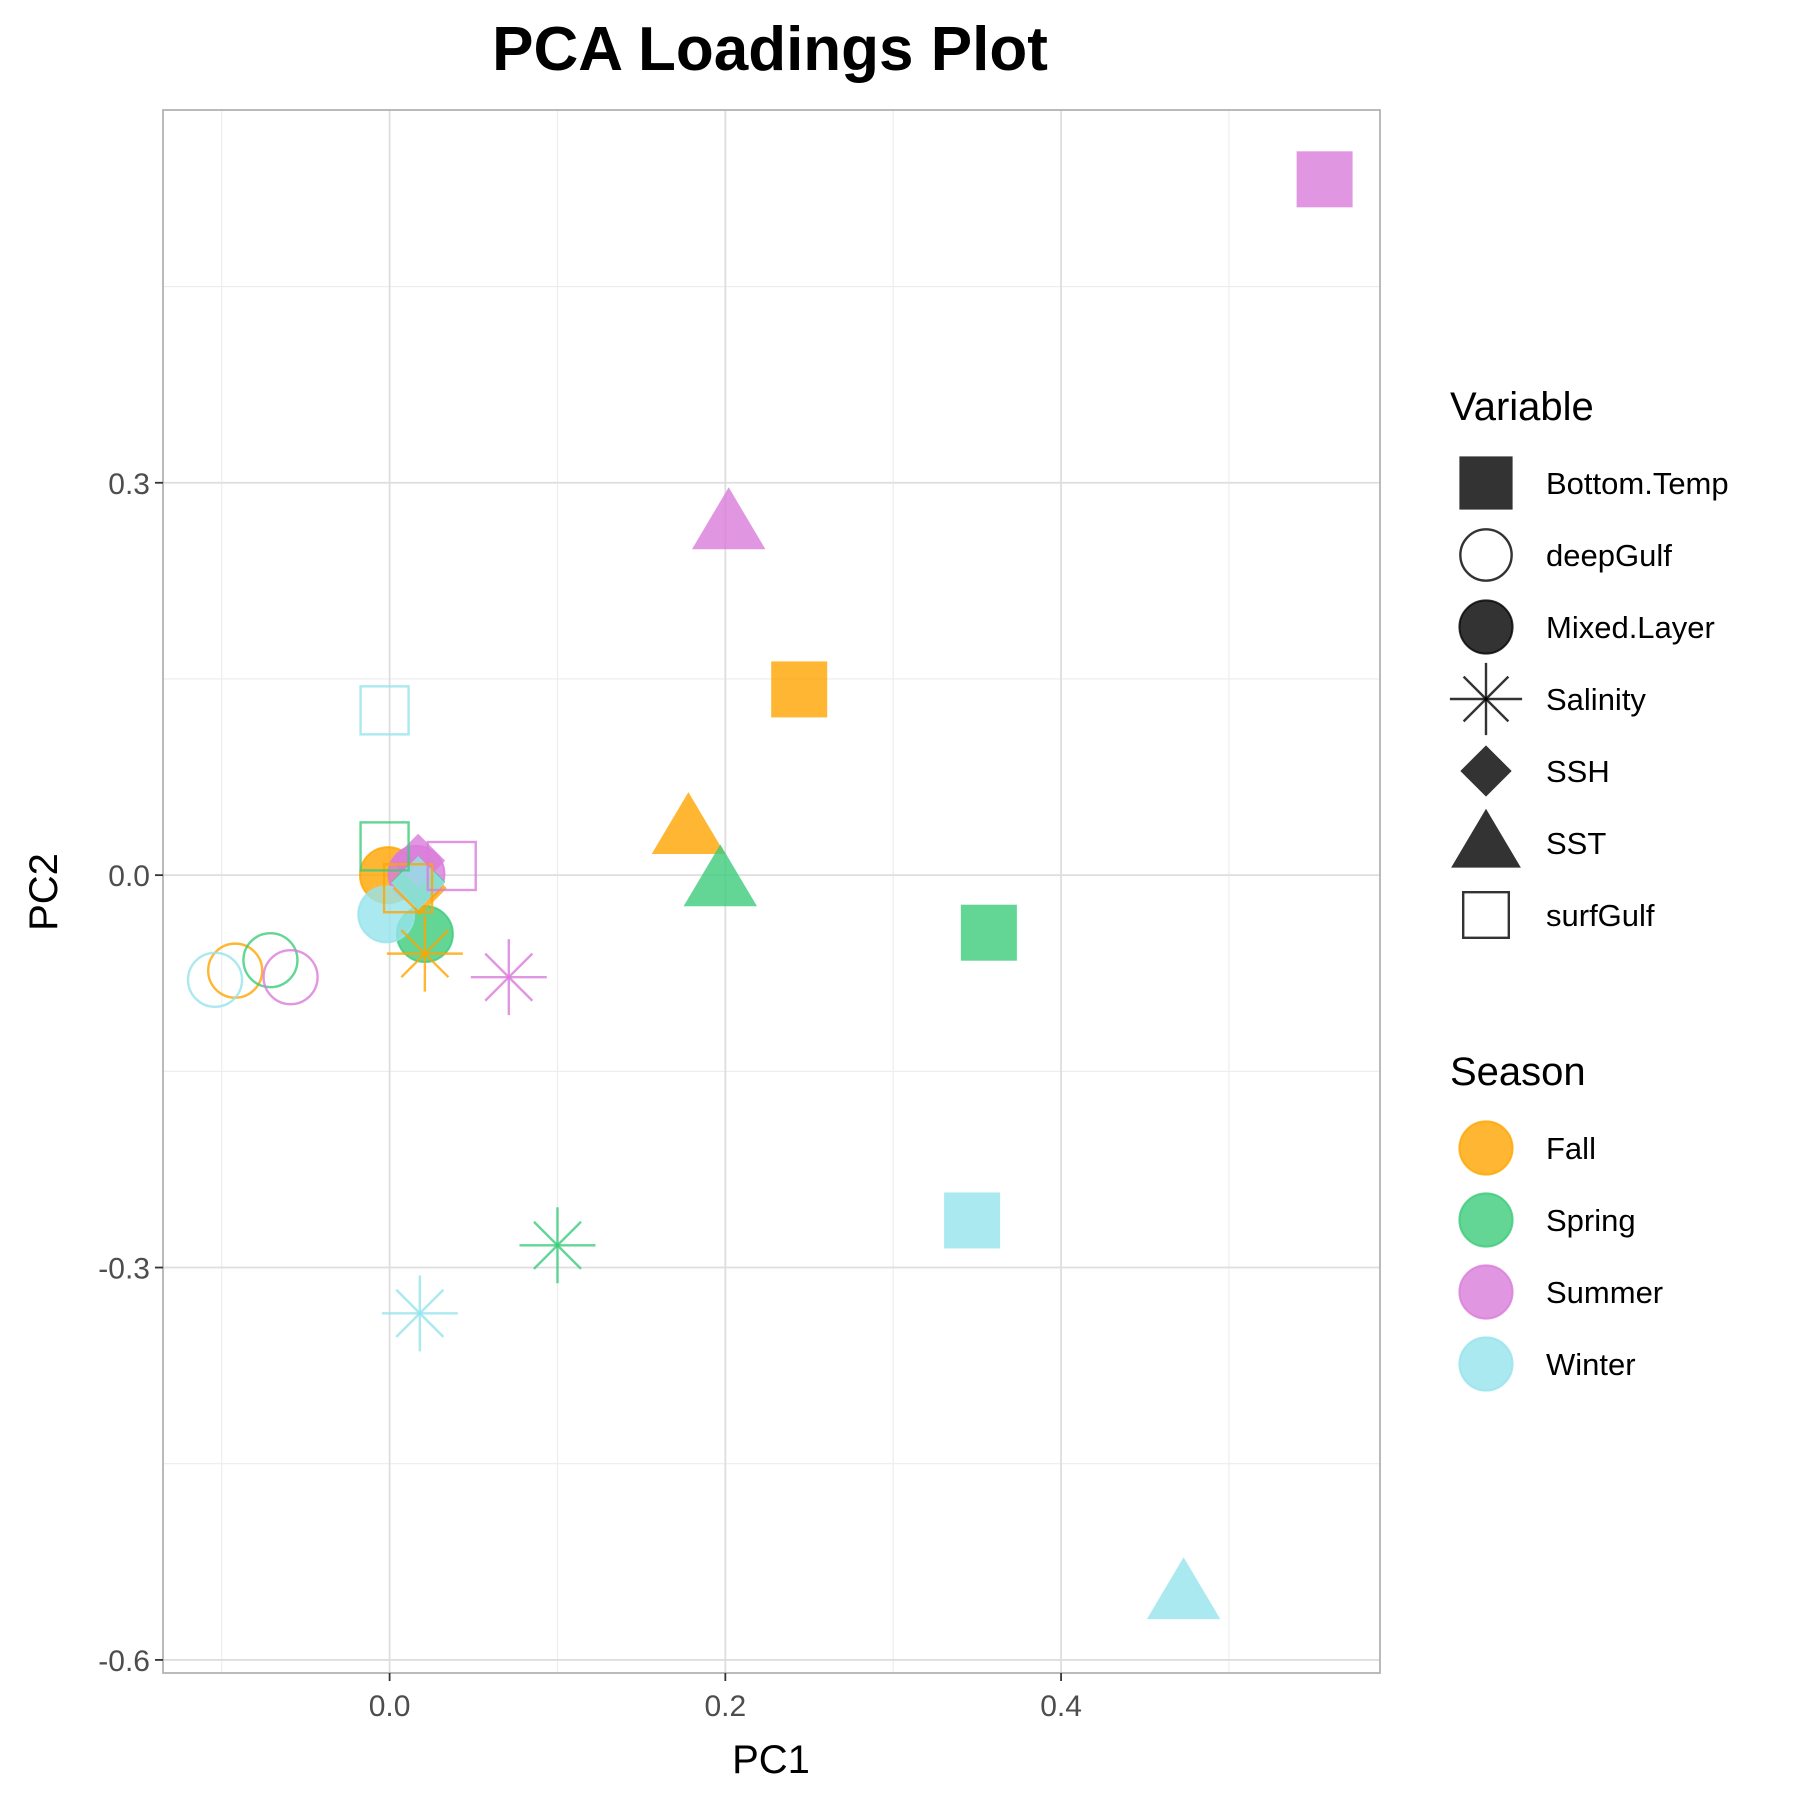  I want to click on chart-title: PCA Loadings Plot, so click(770, 49).